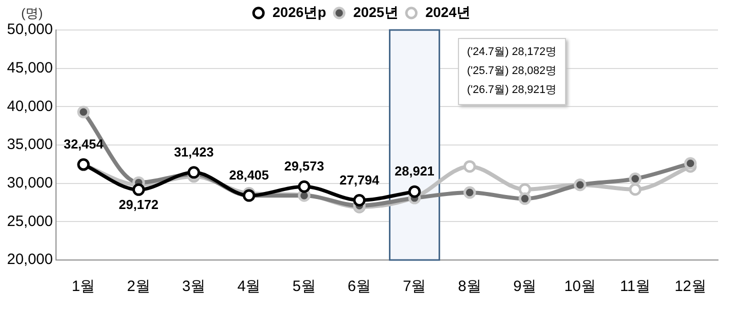 The width and height of the screenshot is (740, 310). Describe the element at coordinates (299, 12) in the screenshot. I see `legend-label: 2026년p` at that location.